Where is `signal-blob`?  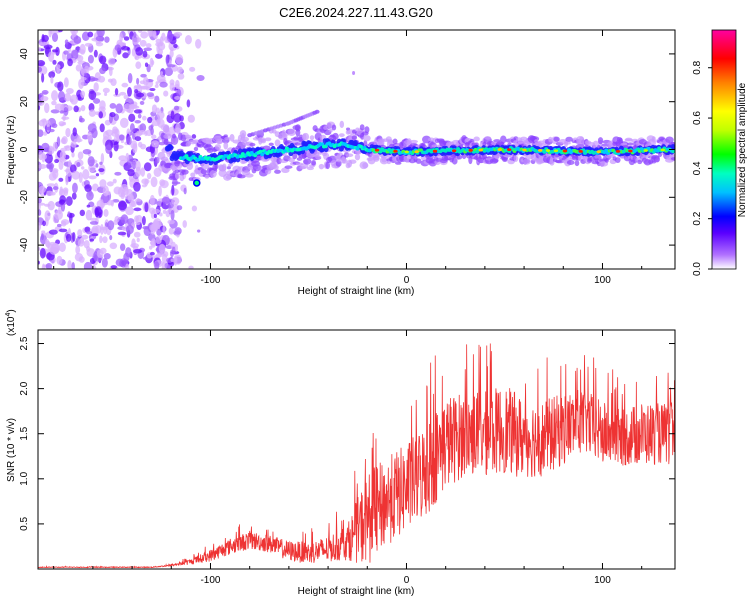
signal-blob is located at coordinates (197, 183).